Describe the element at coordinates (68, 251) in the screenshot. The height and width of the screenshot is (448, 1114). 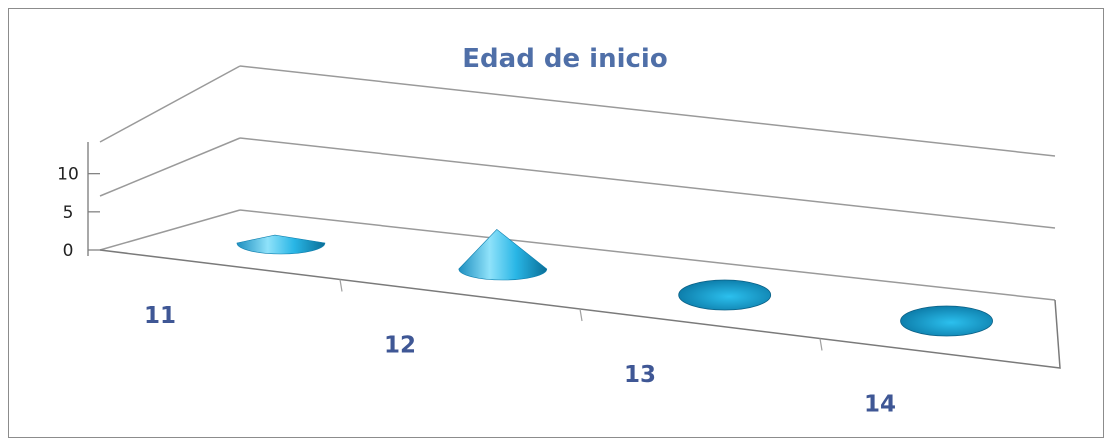
I see `y-tick-label: 0` at that location.